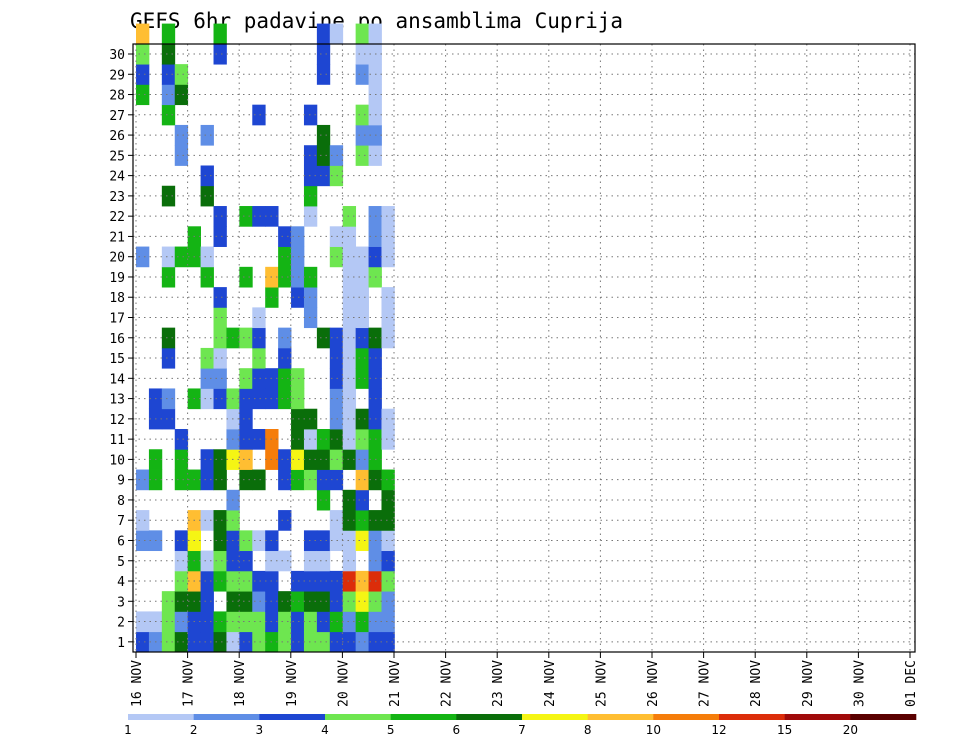  What do you see at coordinates (117, 237) in the screenshot?
I see `y-tick-label: 21` at bounding box center [117, 237].